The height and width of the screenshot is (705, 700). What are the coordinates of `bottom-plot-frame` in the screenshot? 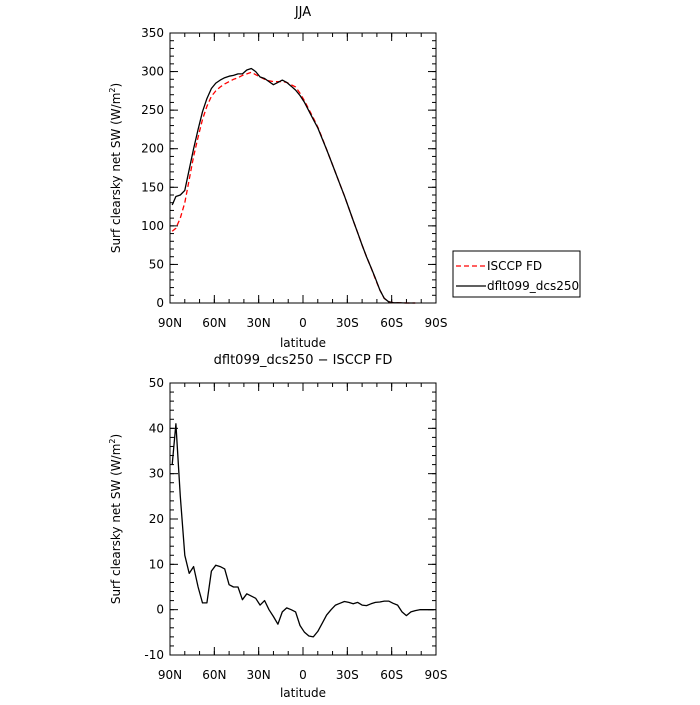 It's located at (303, 519).